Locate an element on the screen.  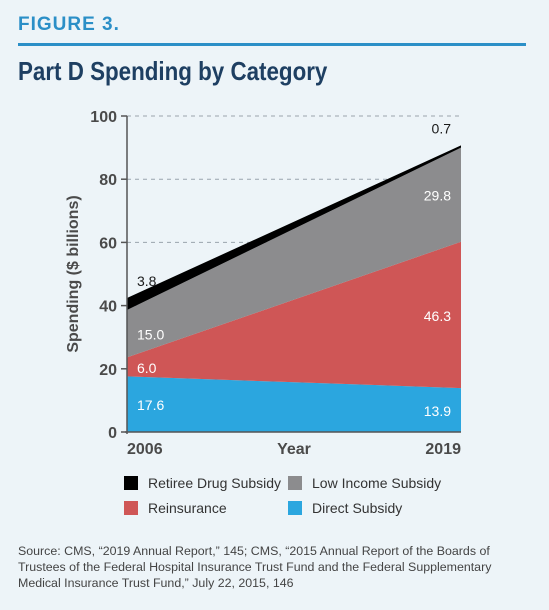
y-tick-label: 80 is located at coordinates (108, 180).